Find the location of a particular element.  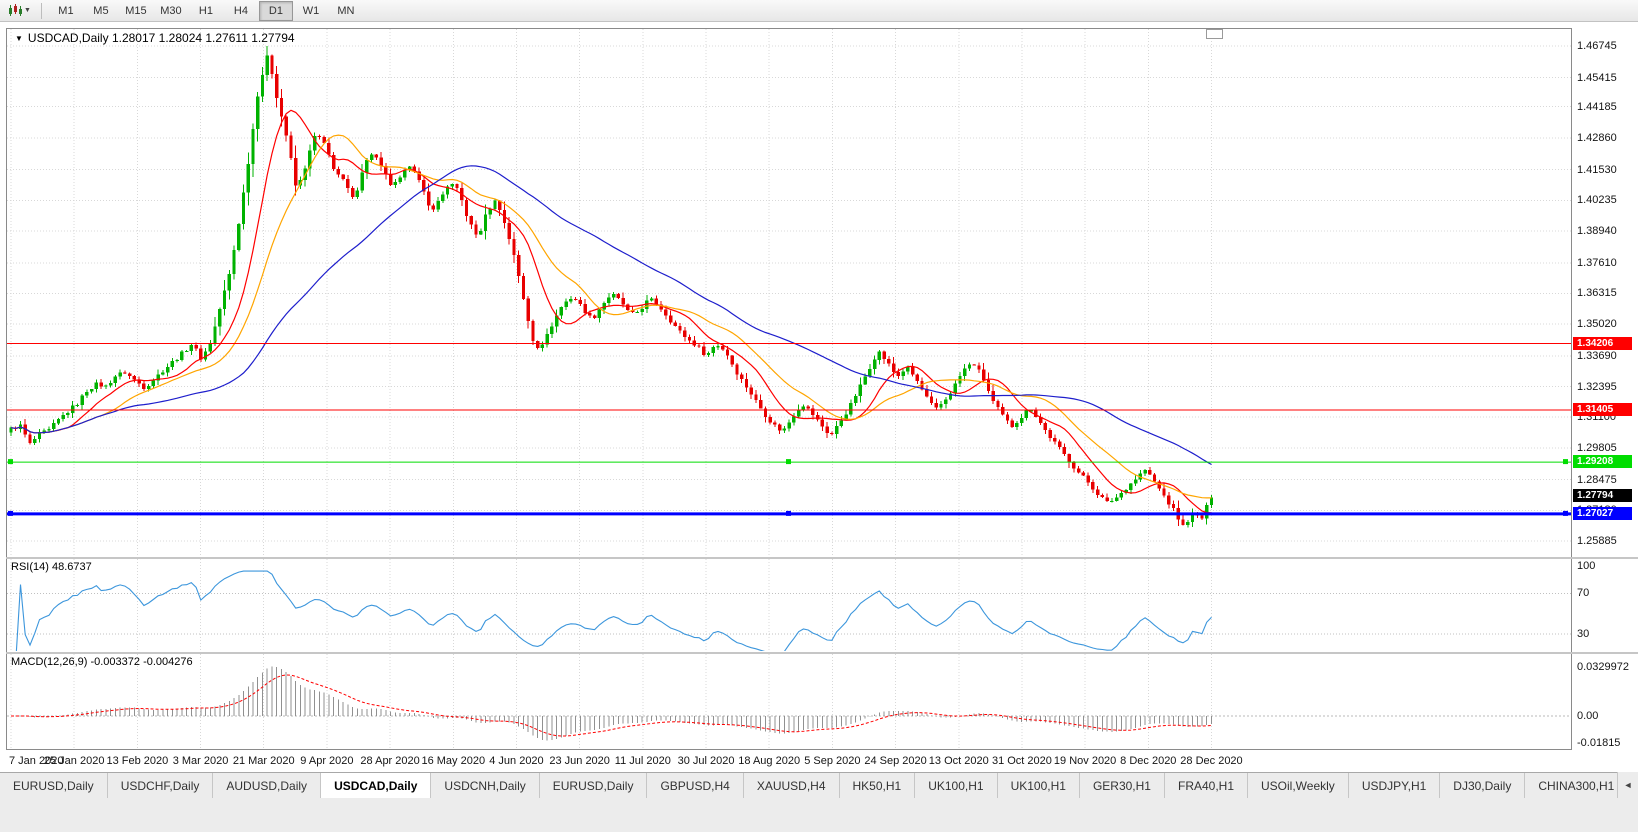

chart-tab: FRA40,H1 is located at coordinates (1206, 785).